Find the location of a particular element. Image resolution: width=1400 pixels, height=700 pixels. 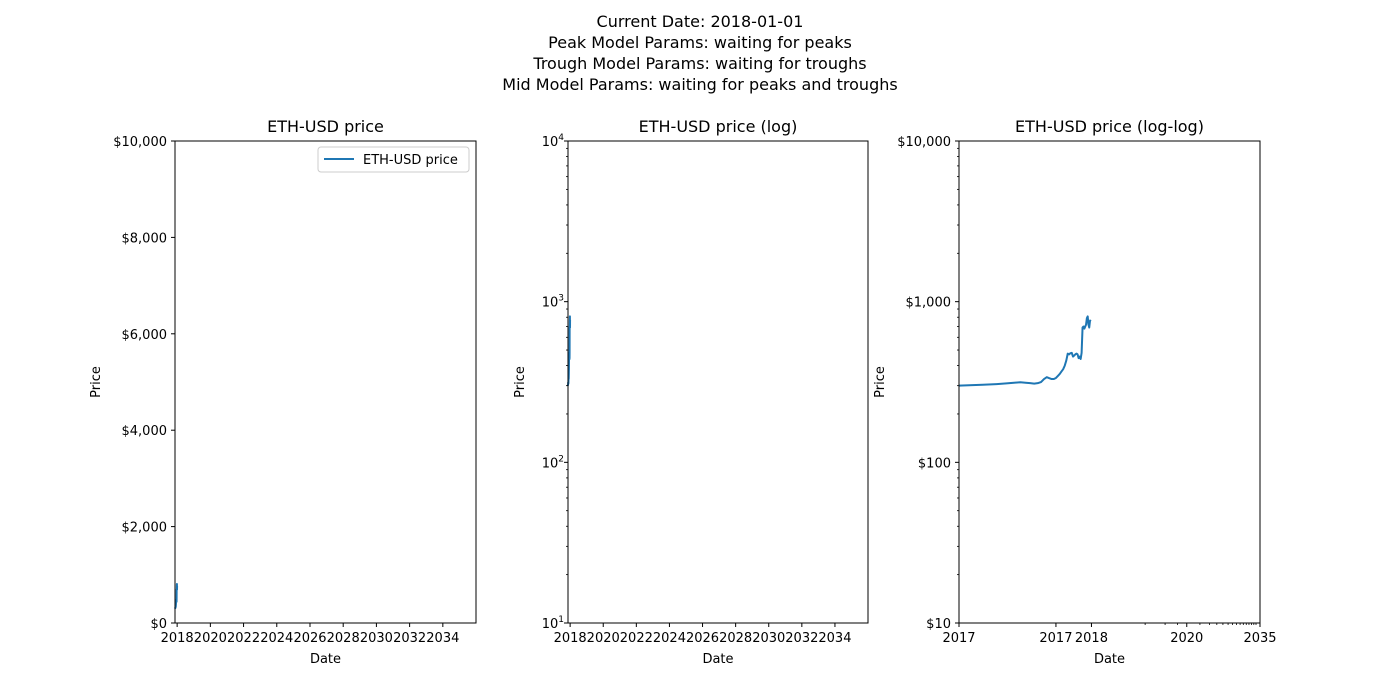

x-axis-label-3: Date is located at coordinates (1109, 659).